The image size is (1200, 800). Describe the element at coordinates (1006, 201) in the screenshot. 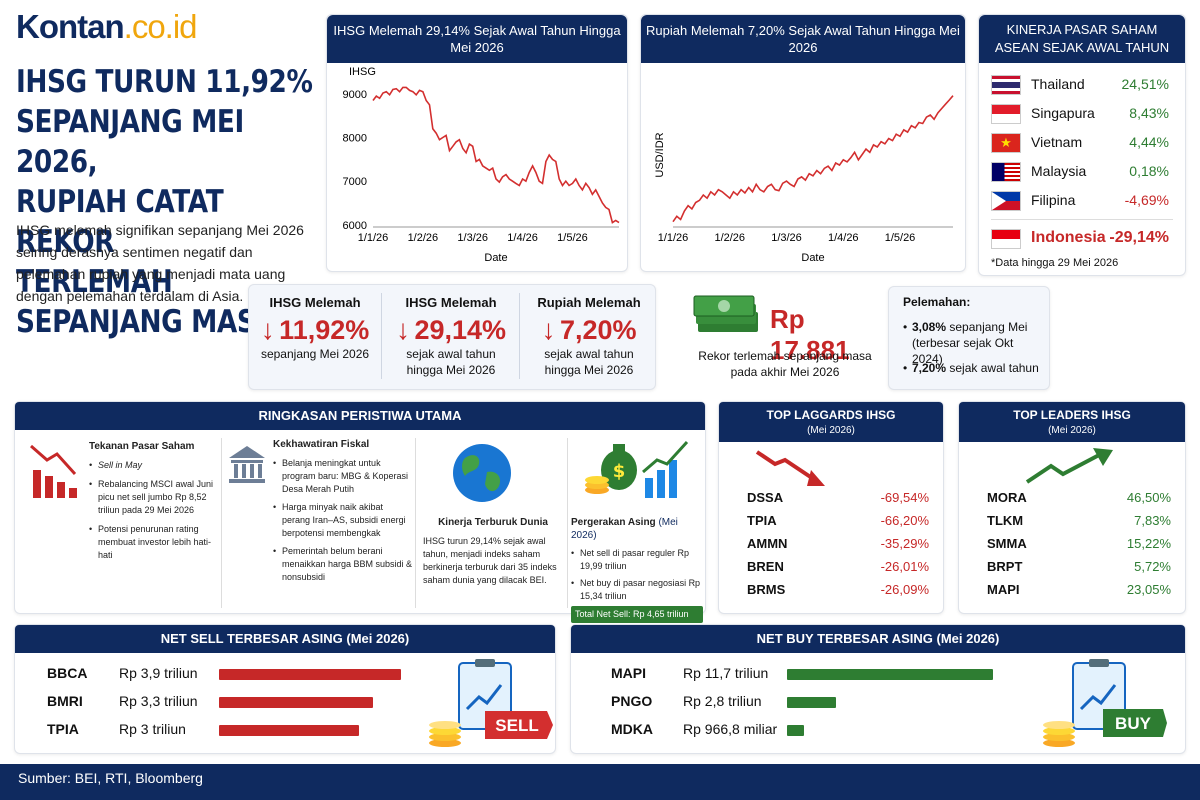

I see `flag-philippines-icon` at that location.